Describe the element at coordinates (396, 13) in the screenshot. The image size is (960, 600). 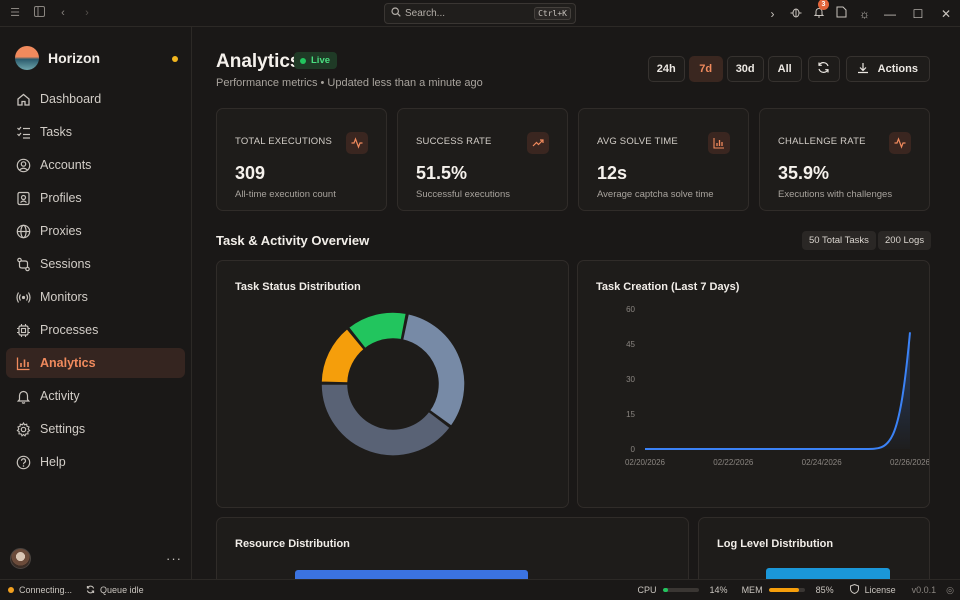
I see `search-icon` at that location.